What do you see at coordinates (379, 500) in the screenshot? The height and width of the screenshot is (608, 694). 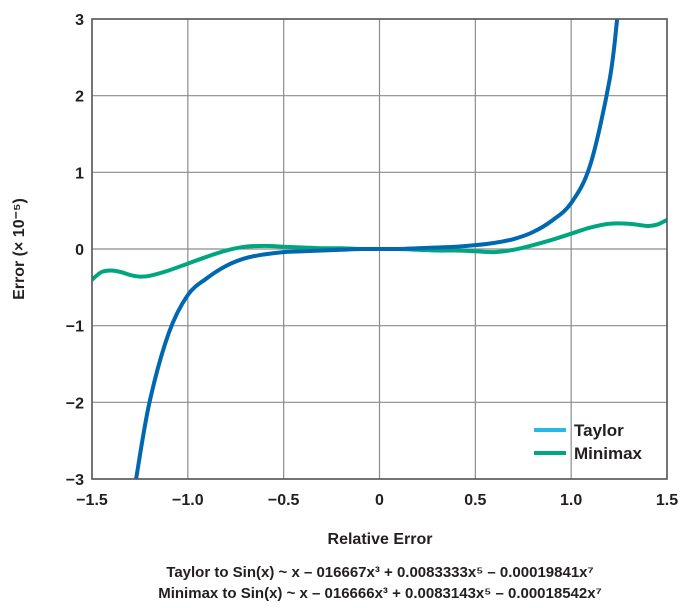 I see `x-tick-label: 0` at bounding box center [379, 500].